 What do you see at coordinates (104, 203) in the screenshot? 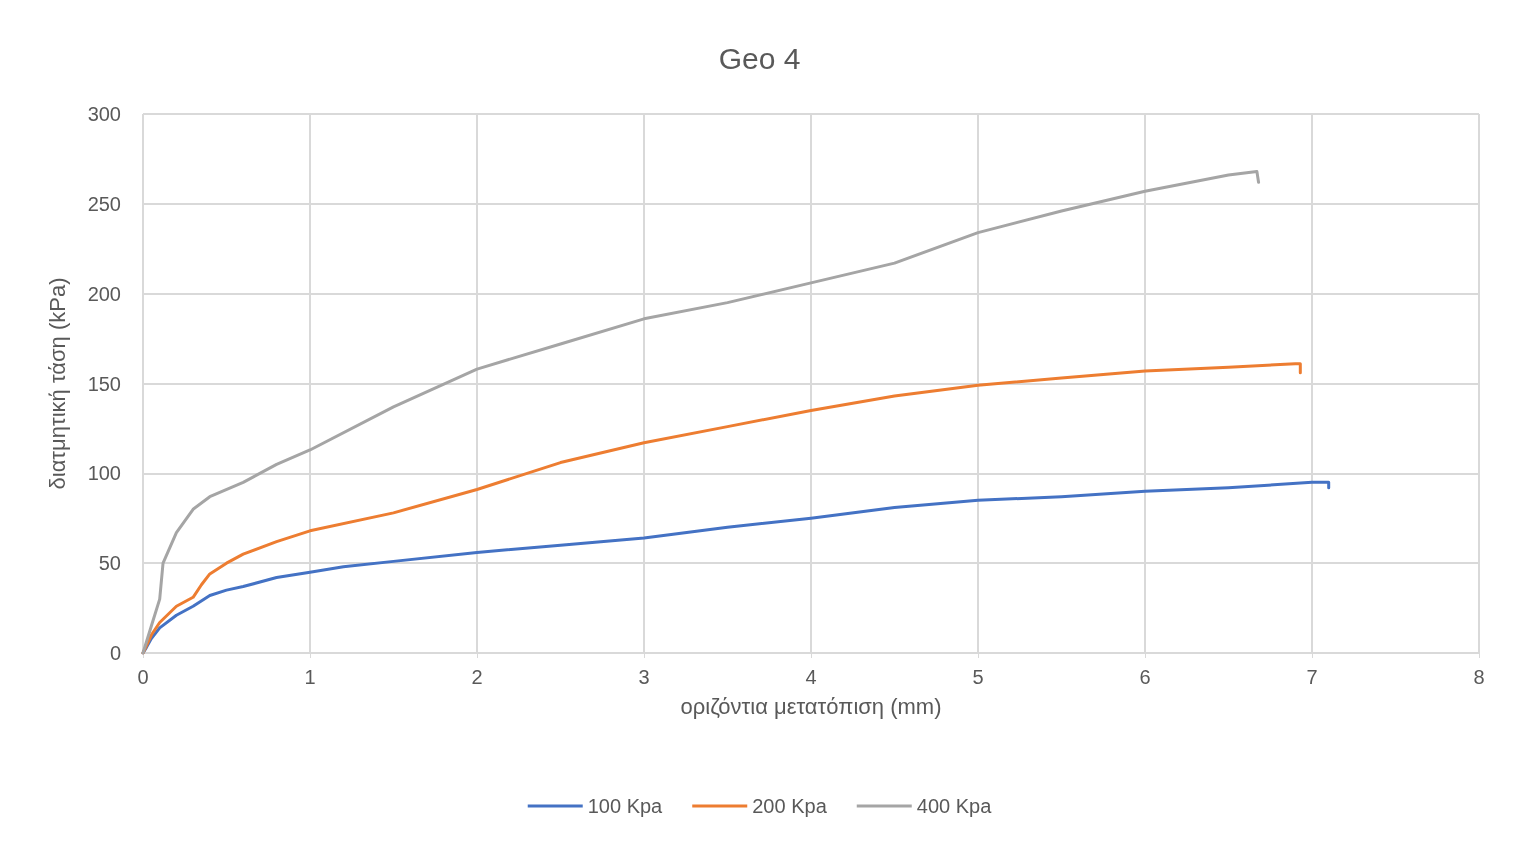
I see `y-tick-label: 250` at bounding box center [104, 203].